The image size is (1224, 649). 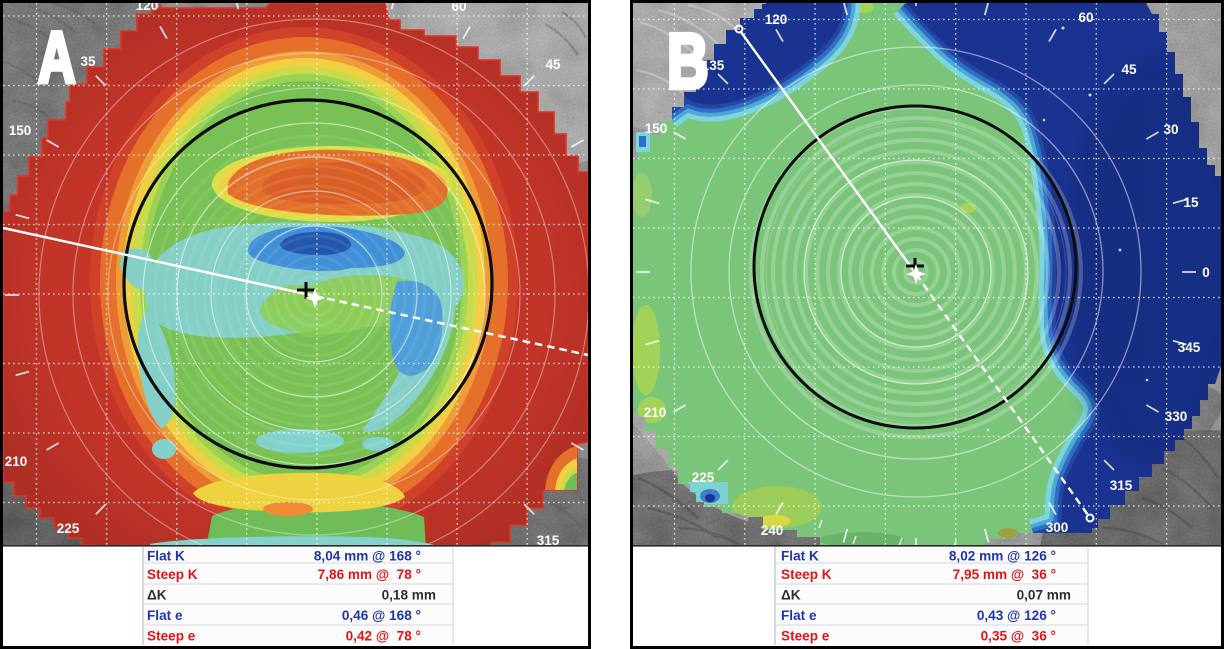 What do you see at coordinates (367, 556) in the screenshot?
I see `svg-text: 8,04 mm @ 168 °` at bounding box center [367, 556].